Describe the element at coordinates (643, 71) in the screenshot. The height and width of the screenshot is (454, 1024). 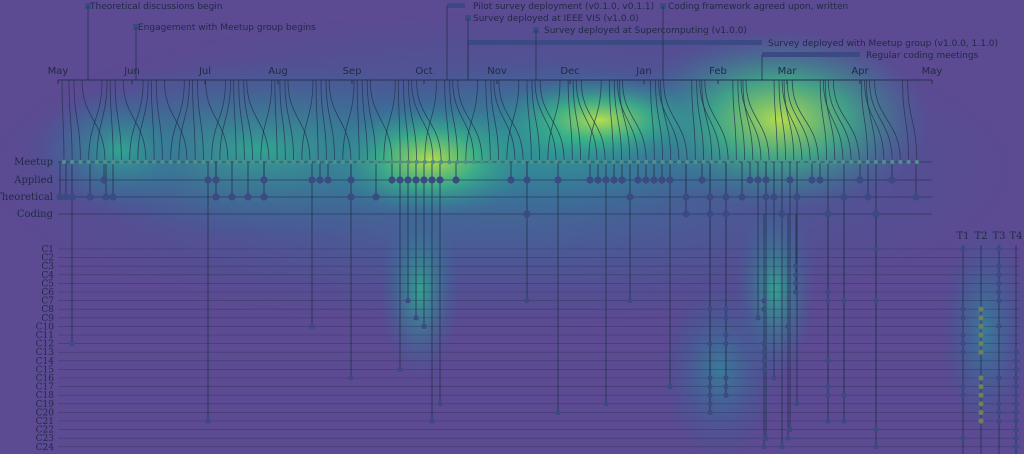
I see `month-label: Jan` at that location.